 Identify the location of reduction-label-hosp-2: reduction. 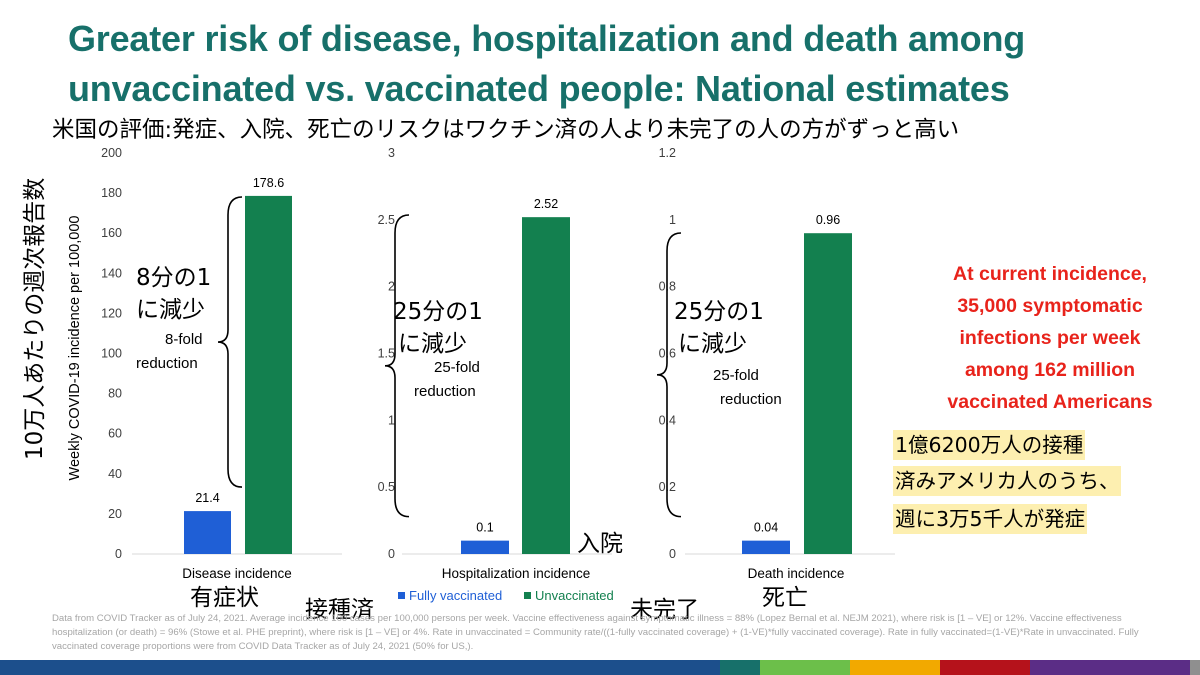
(445, 391).